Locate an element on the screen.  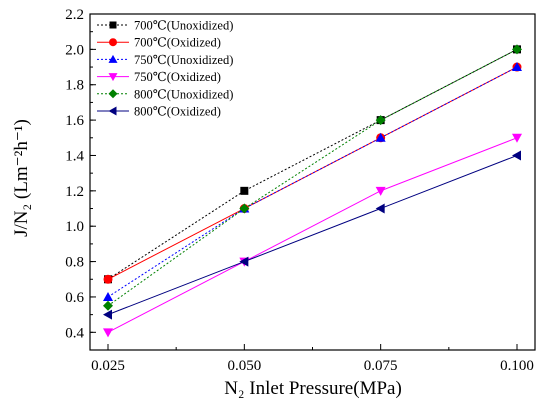
legend-label: 800℃(Unoxidized) is located at coordinates (183, 94).